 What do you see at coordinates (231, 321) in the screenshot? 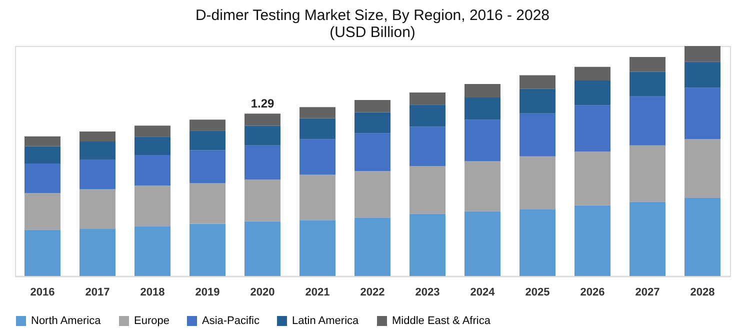
I see `legend-label: Asia-Pacific` at bounding box center [231, 321].